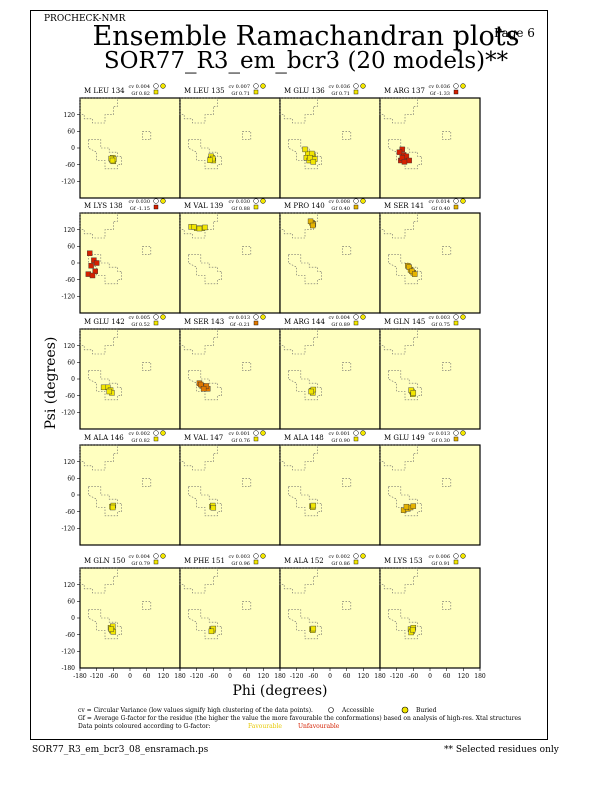  I want to click on gf-value: Gf 0.90, so click(340, 441).